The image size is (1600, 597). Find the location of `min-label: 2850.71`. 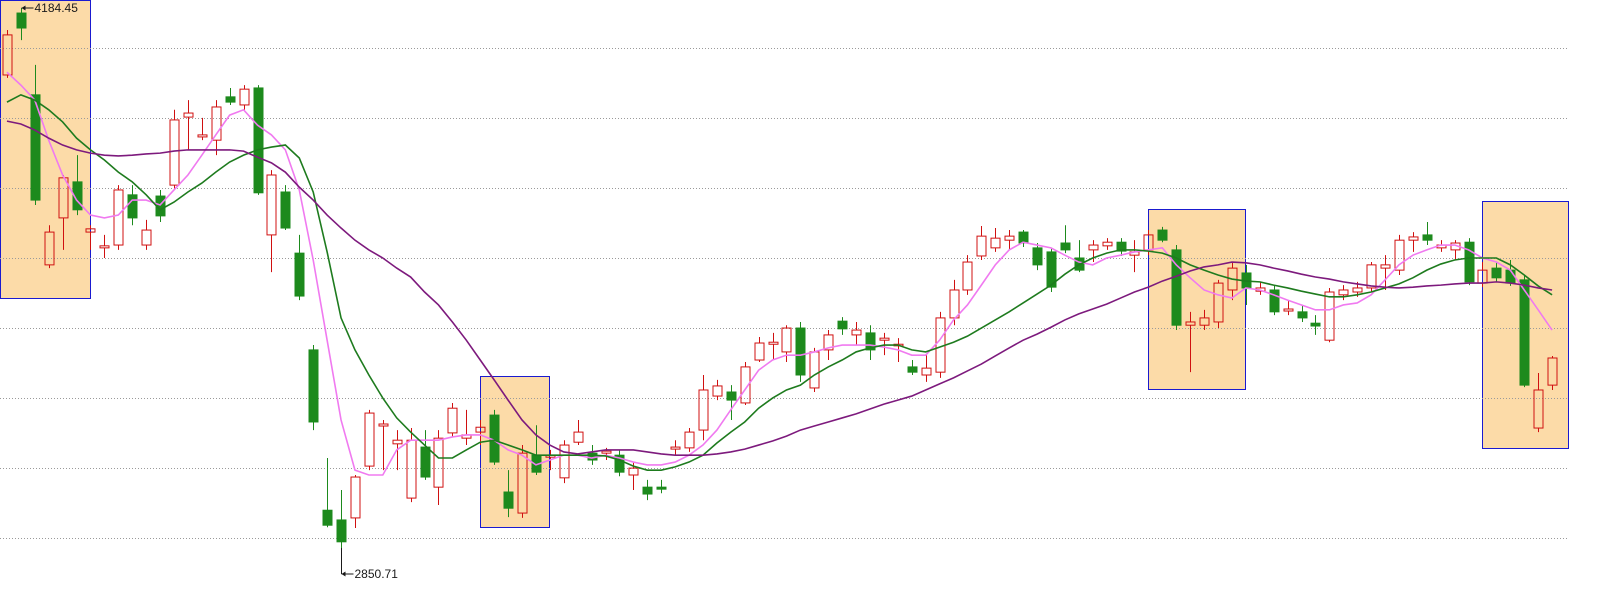

min-label: 2850.71 is located at coordinates (377, 574).